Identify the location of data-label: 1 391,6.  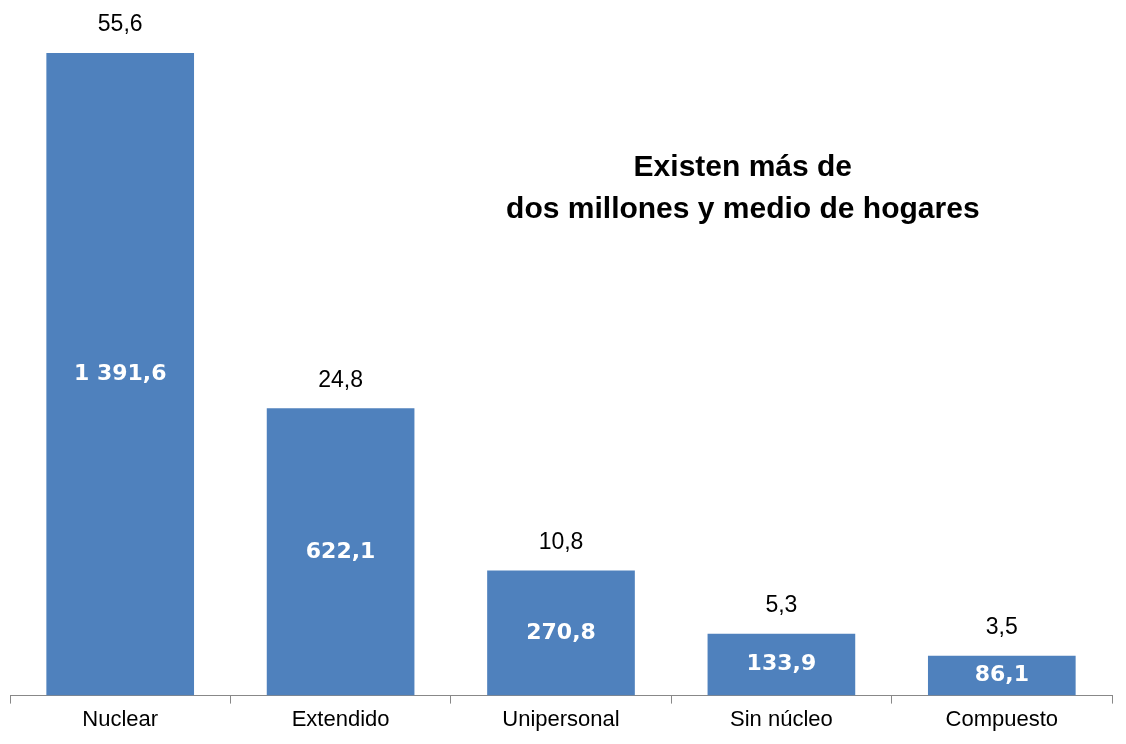
(120, 373).